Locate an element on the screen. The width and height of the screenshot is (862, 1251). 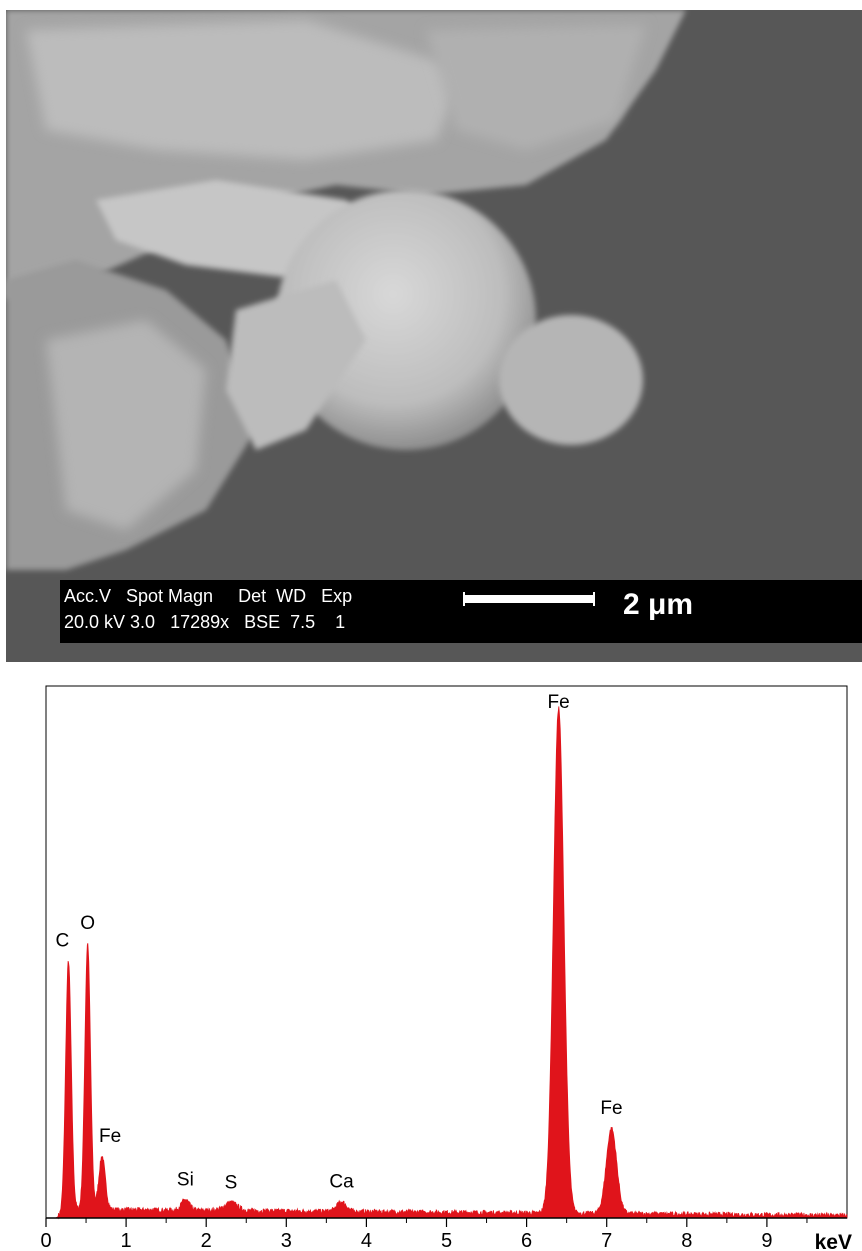
scale-bar-label: 2 μm is located at coordinates (658, 604).